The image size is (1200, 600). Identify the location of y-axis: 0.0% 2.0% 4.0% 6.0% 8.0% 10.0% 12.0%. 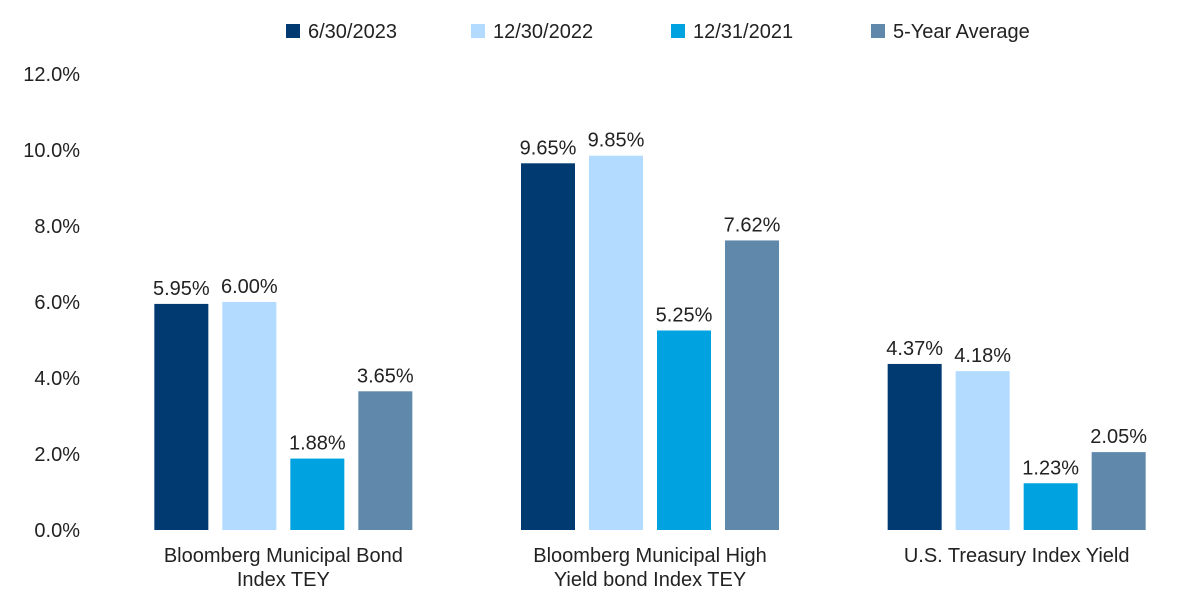
(51, 303).